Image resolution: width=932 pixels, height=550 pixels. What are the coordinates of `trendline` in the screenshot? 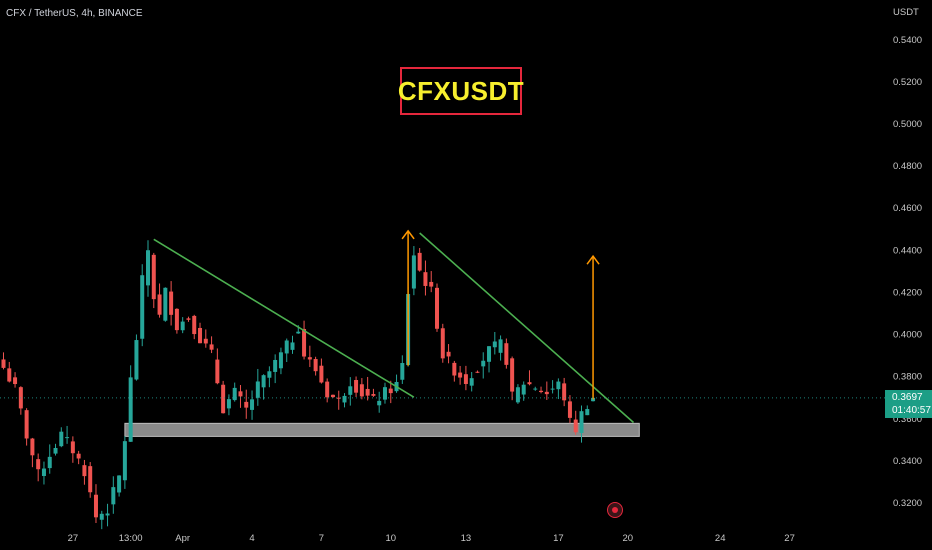 It's located at (527, 328).